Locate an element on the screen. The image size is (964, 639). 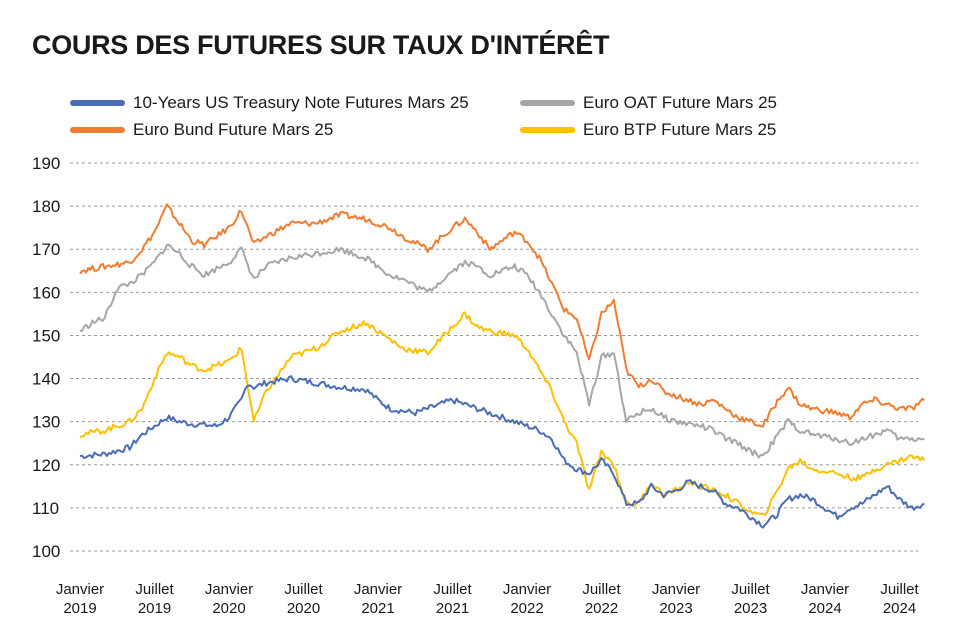
legend-item-euro-oat: Euro OAT Future Mars 25 is located at coordinates (648, 103).